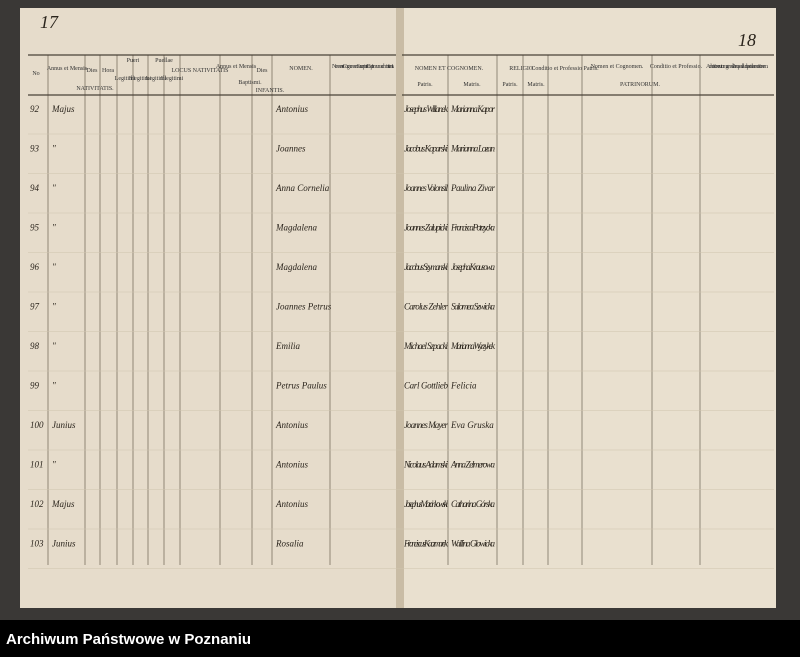 The image size is (800, 657). I want to click on mother-name: Felicia, so click(463, 386).